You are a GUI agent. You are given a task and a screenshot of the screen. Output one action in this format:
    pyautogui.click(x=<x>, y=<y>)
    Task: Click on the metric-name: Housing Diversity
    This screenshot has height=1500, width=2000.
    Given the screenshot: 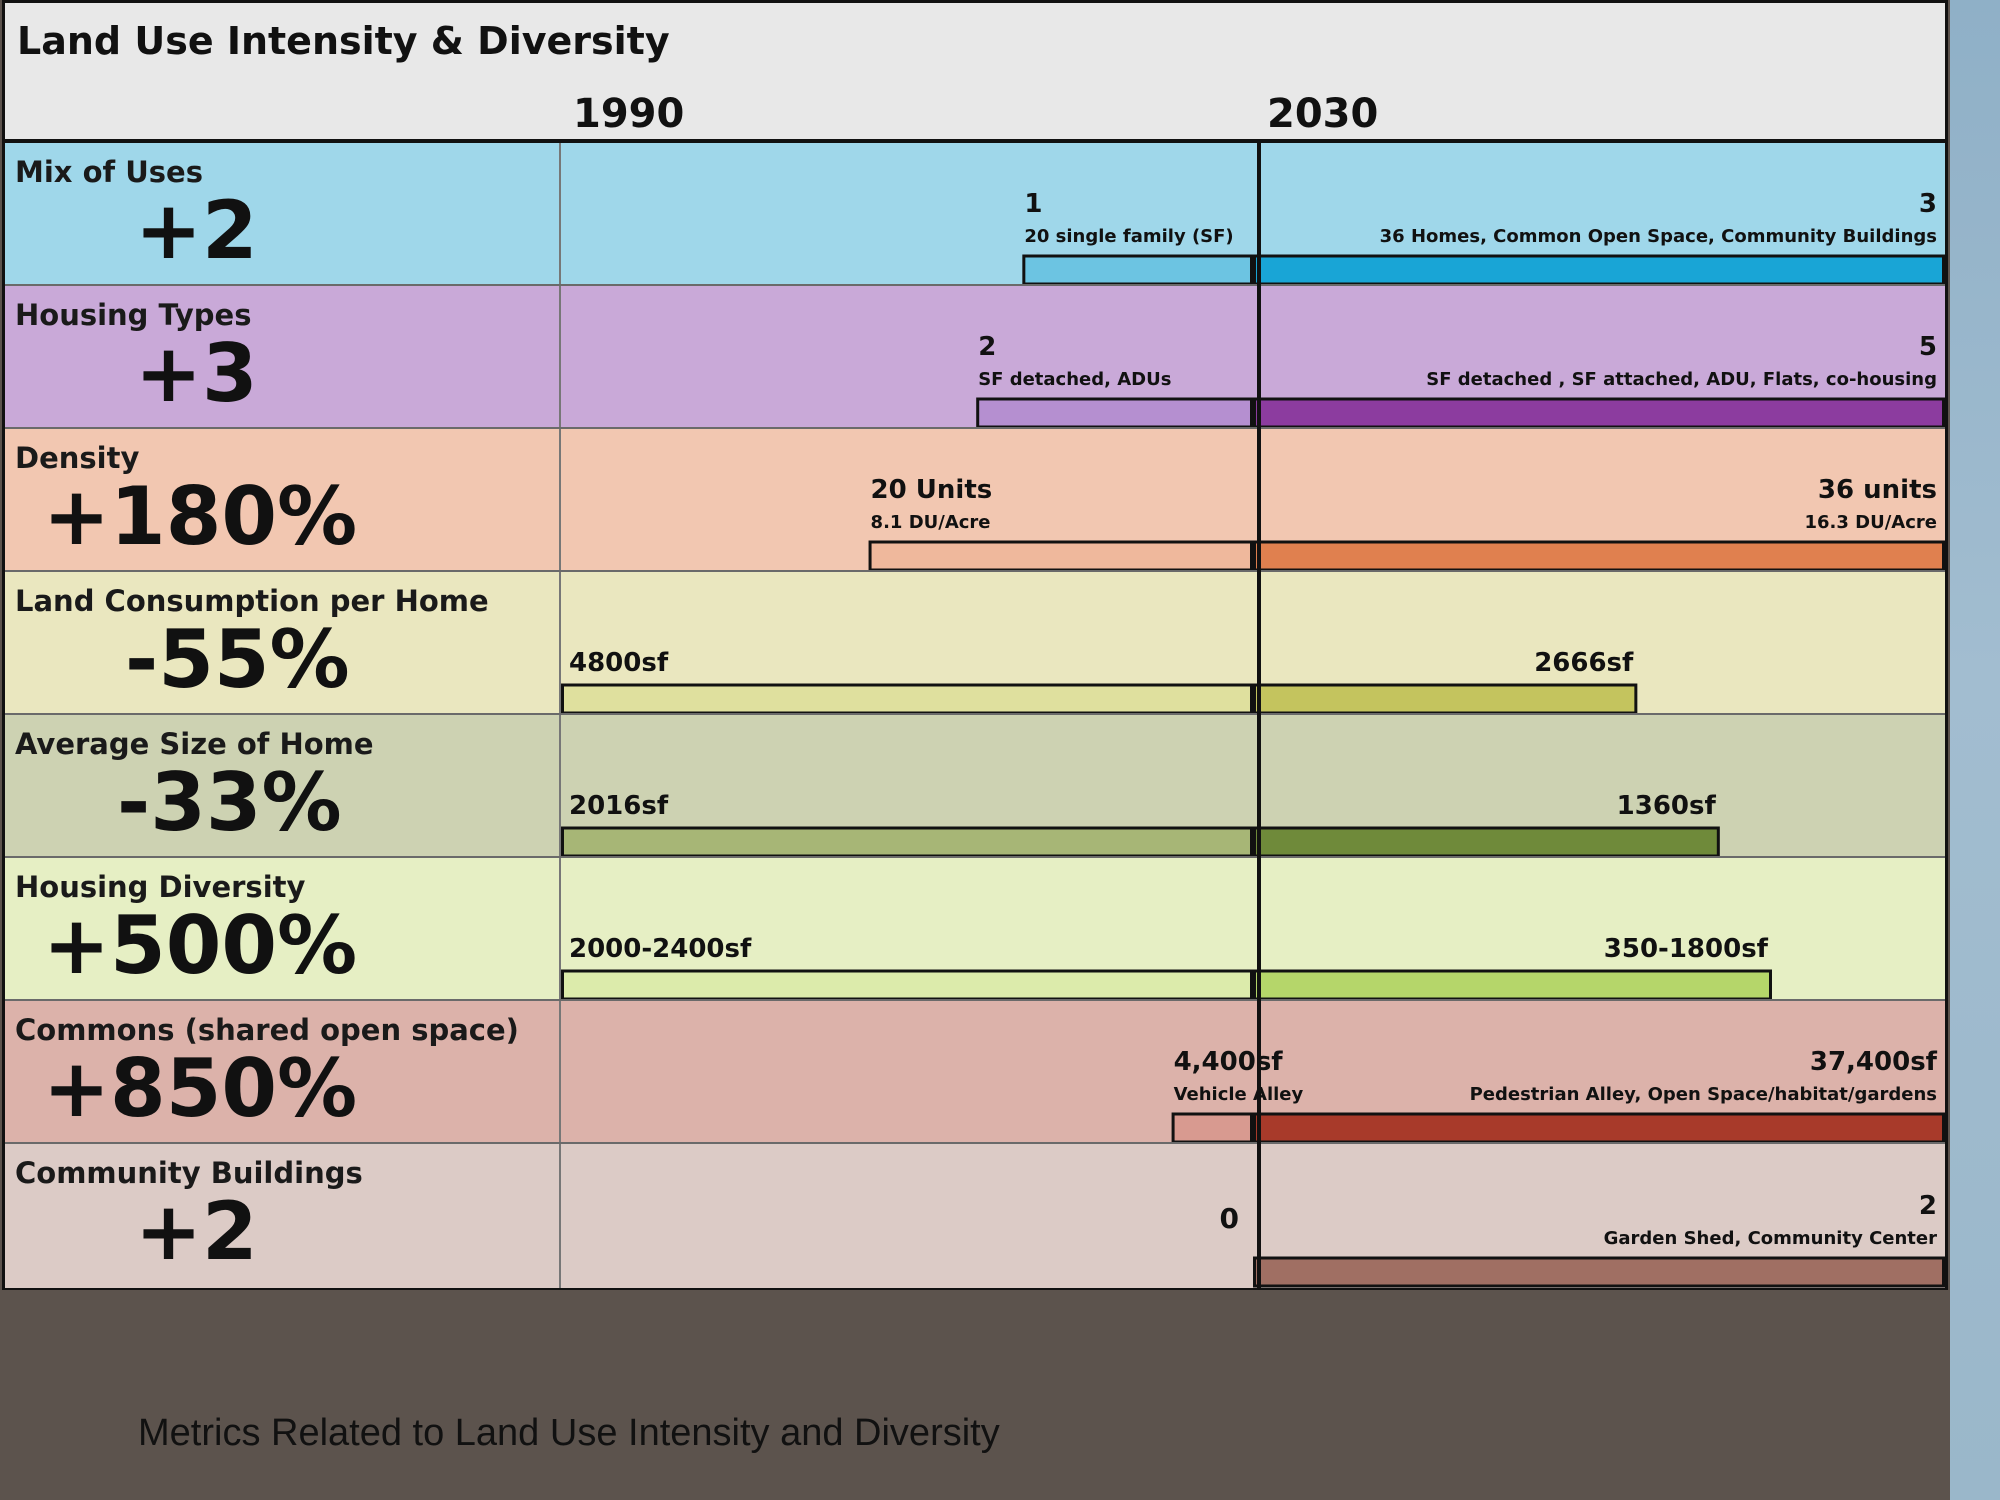 What is the action you would take?
    pyautogui.click(x=160, y=887)
    